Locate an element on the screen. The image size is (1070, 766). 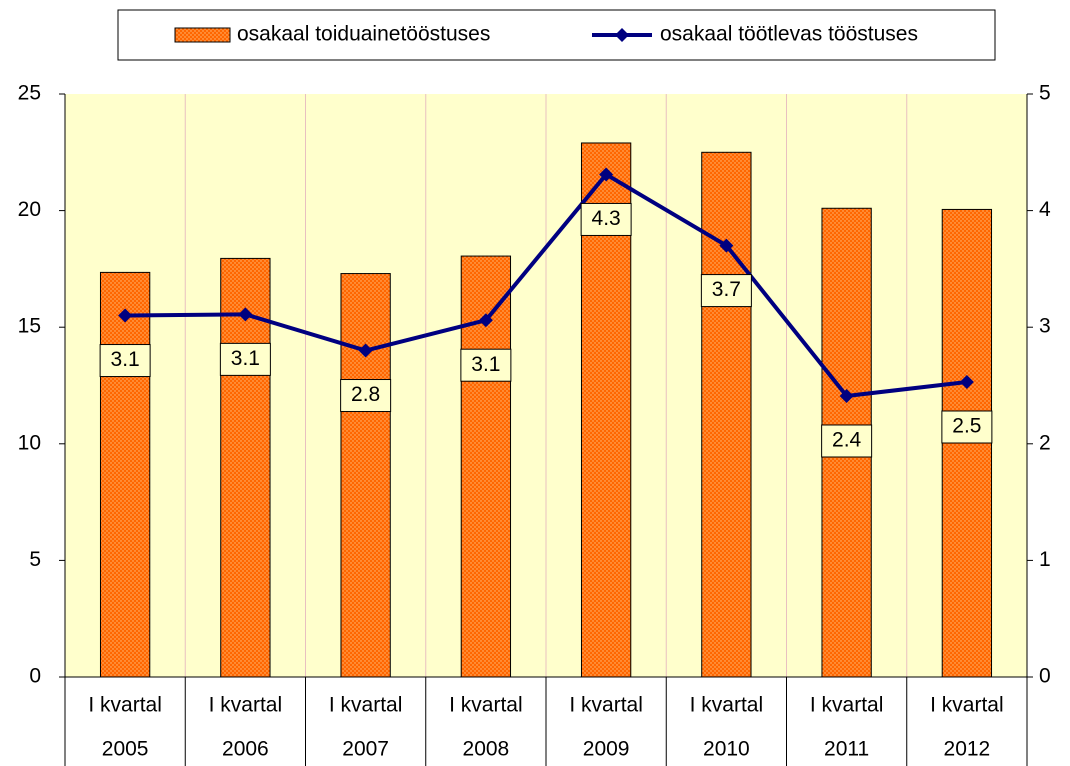
x-tick-label-year: 2007 is located at coordinates (365, 749).